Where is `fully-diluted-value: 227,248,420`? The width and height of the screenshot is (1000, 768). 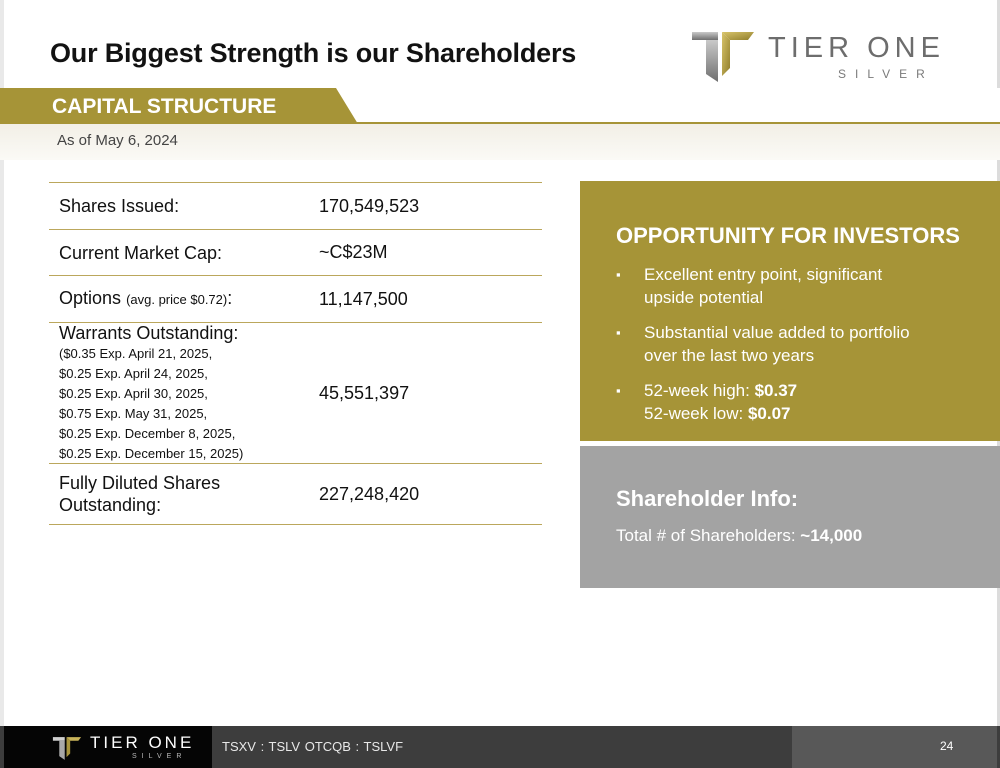 fully-diluted-value: 227,248,420 is located at coordinates (369, 493).